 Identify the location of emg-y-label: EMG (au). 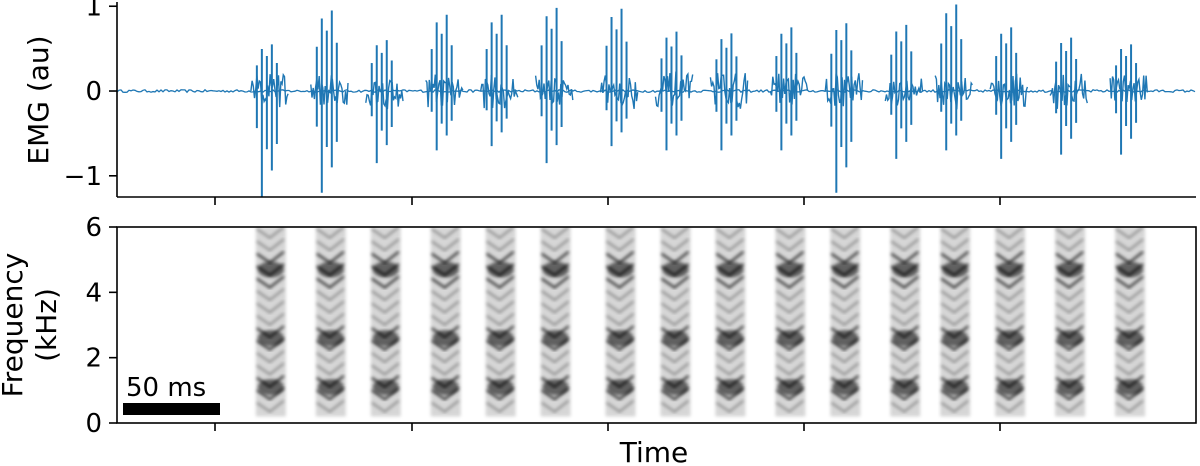
(38, 99).